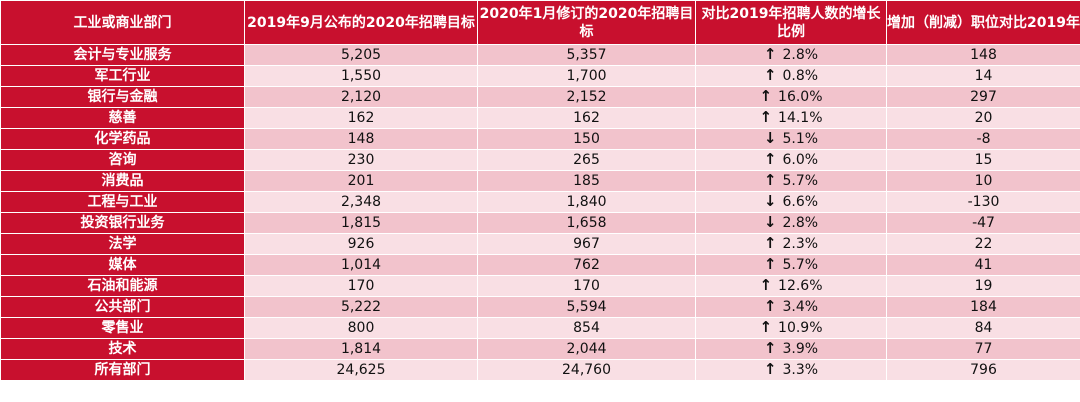 This screenshot has height=402, width=1080. I want to click on sep2019-target-cell: 5,222, so click(361, 307).